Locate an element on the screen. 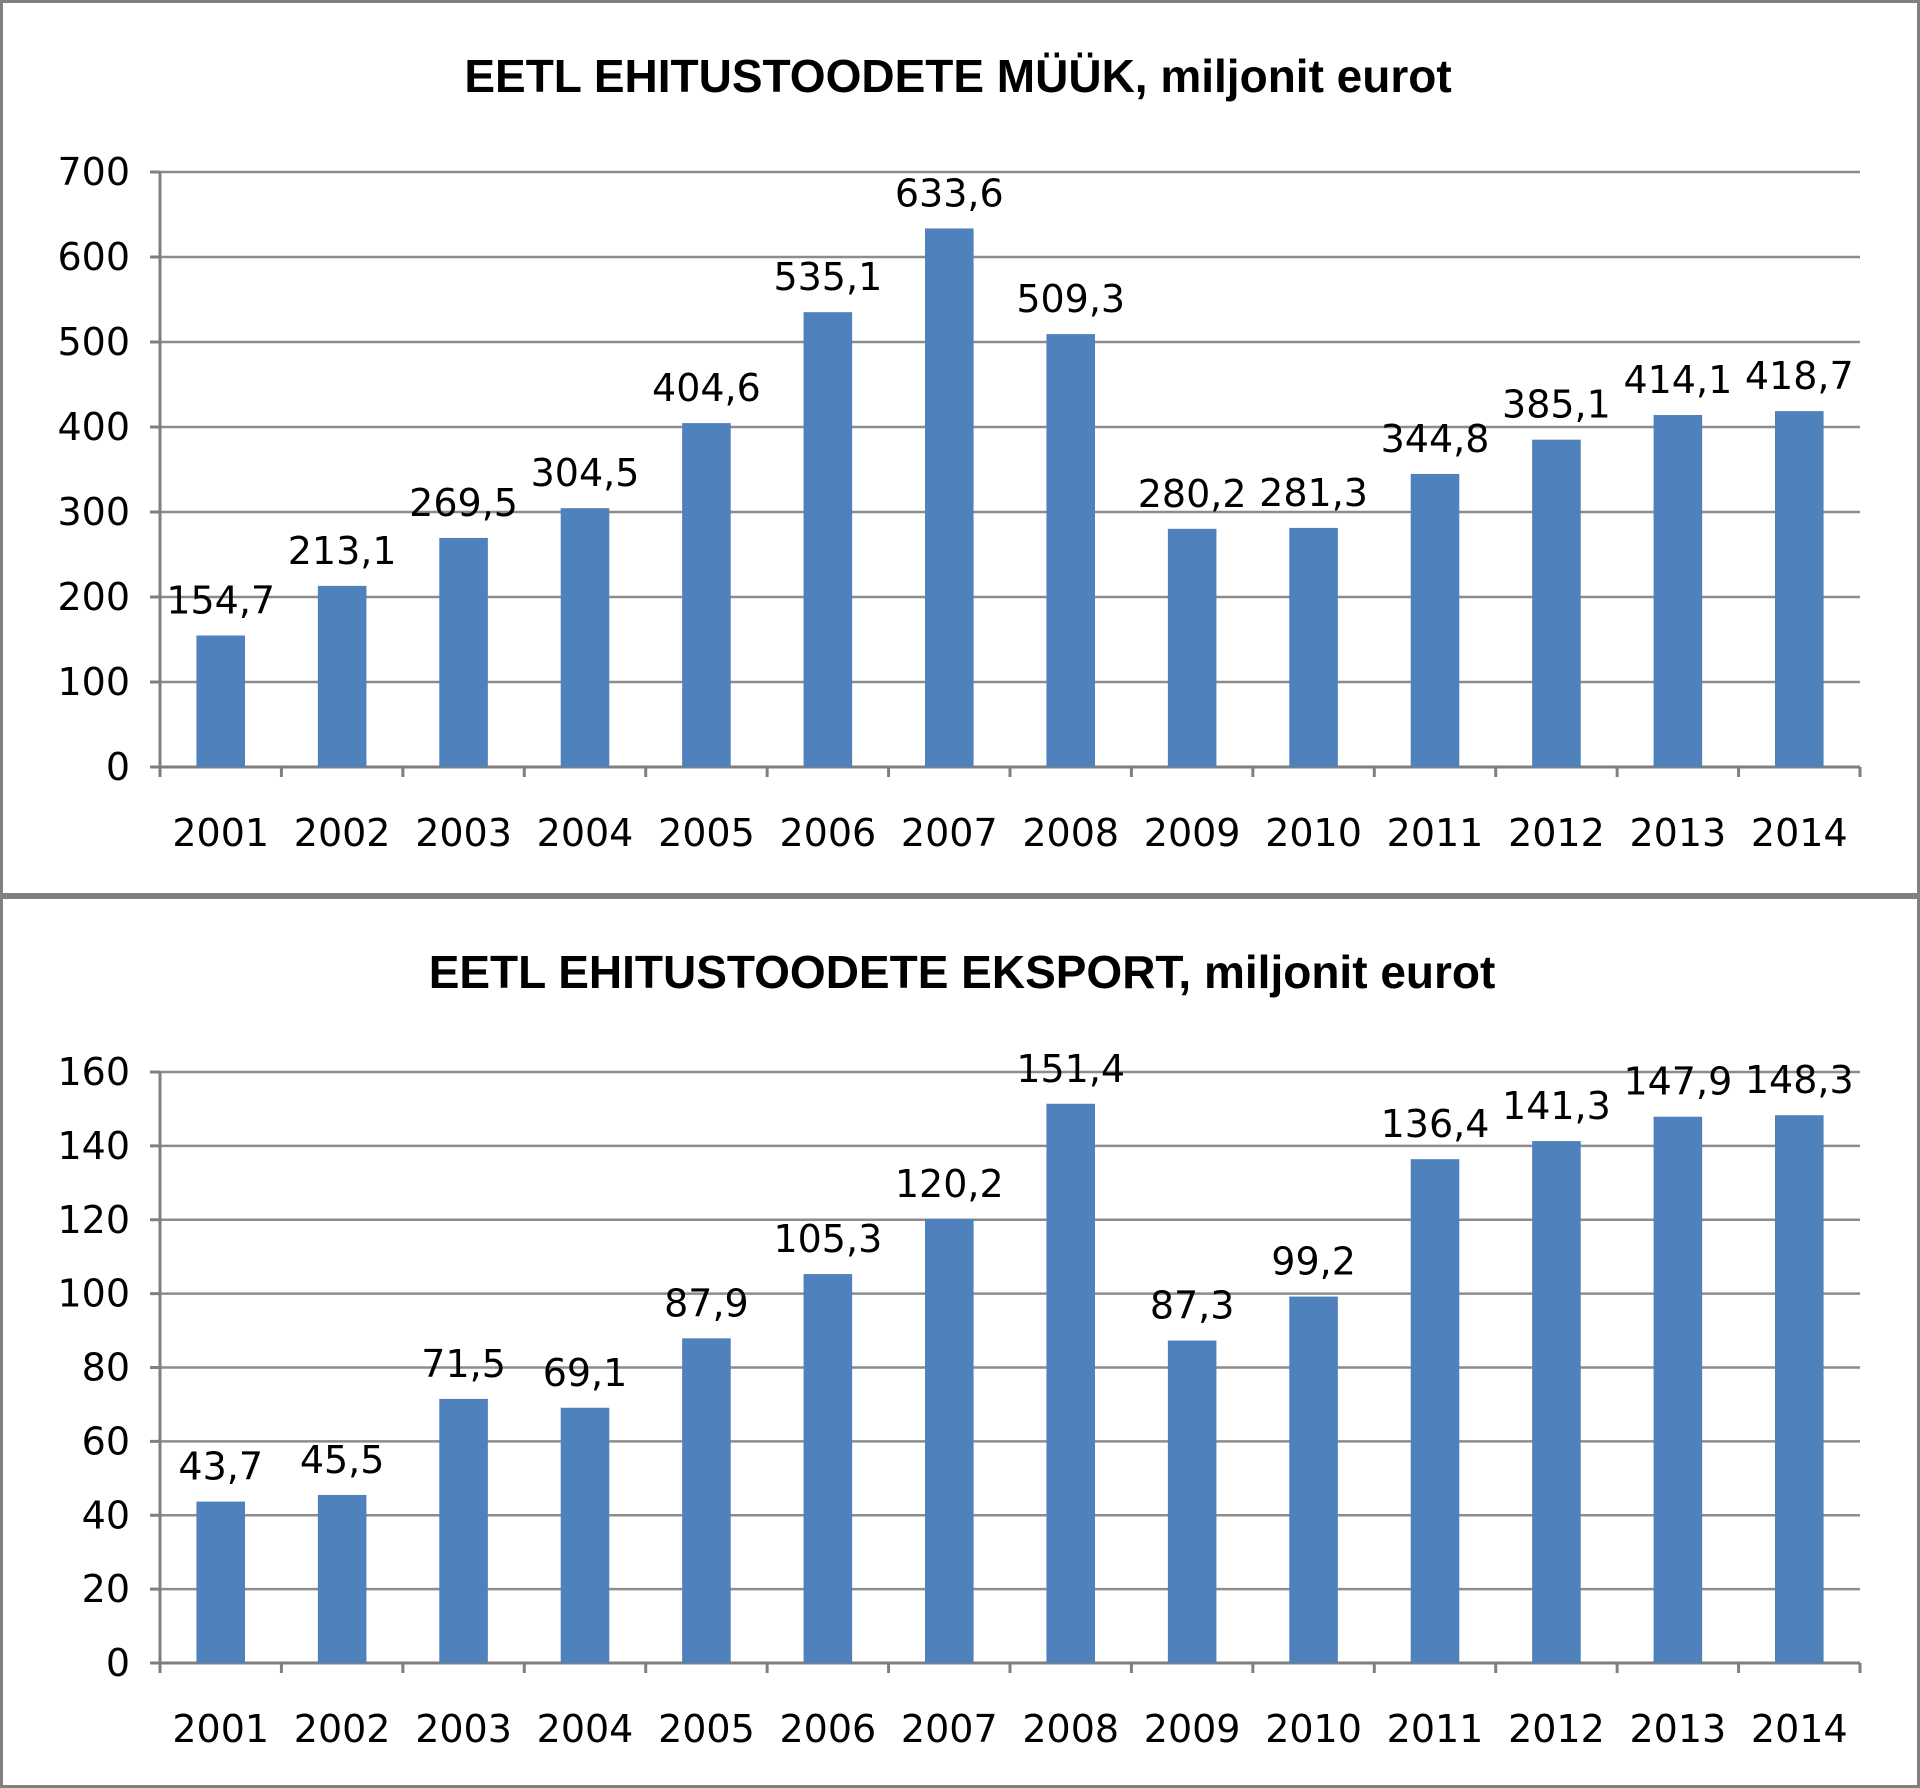 This screenshot has height=1788, width=1920. data-label: 147,9 is located at coordinates (1677, 1082).